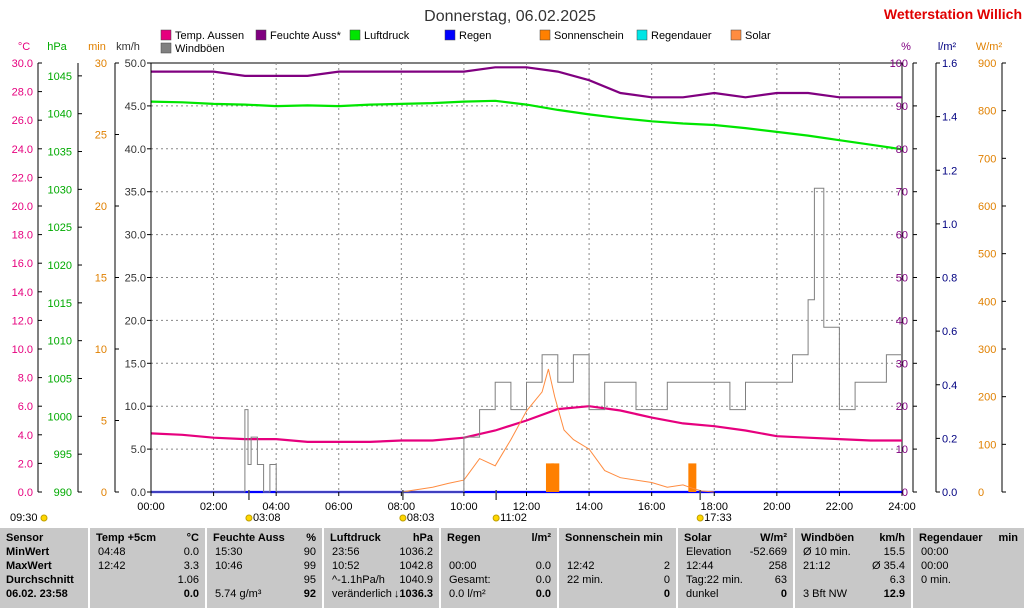 The height and width of the screenshot is (608, 1024). What do you see at coordinates (616, 568) in the screenshot?
I see `stats-sonne: Sonnenschein min 12:42 2 22 min. 0 0` at bounding box center [616, 568].